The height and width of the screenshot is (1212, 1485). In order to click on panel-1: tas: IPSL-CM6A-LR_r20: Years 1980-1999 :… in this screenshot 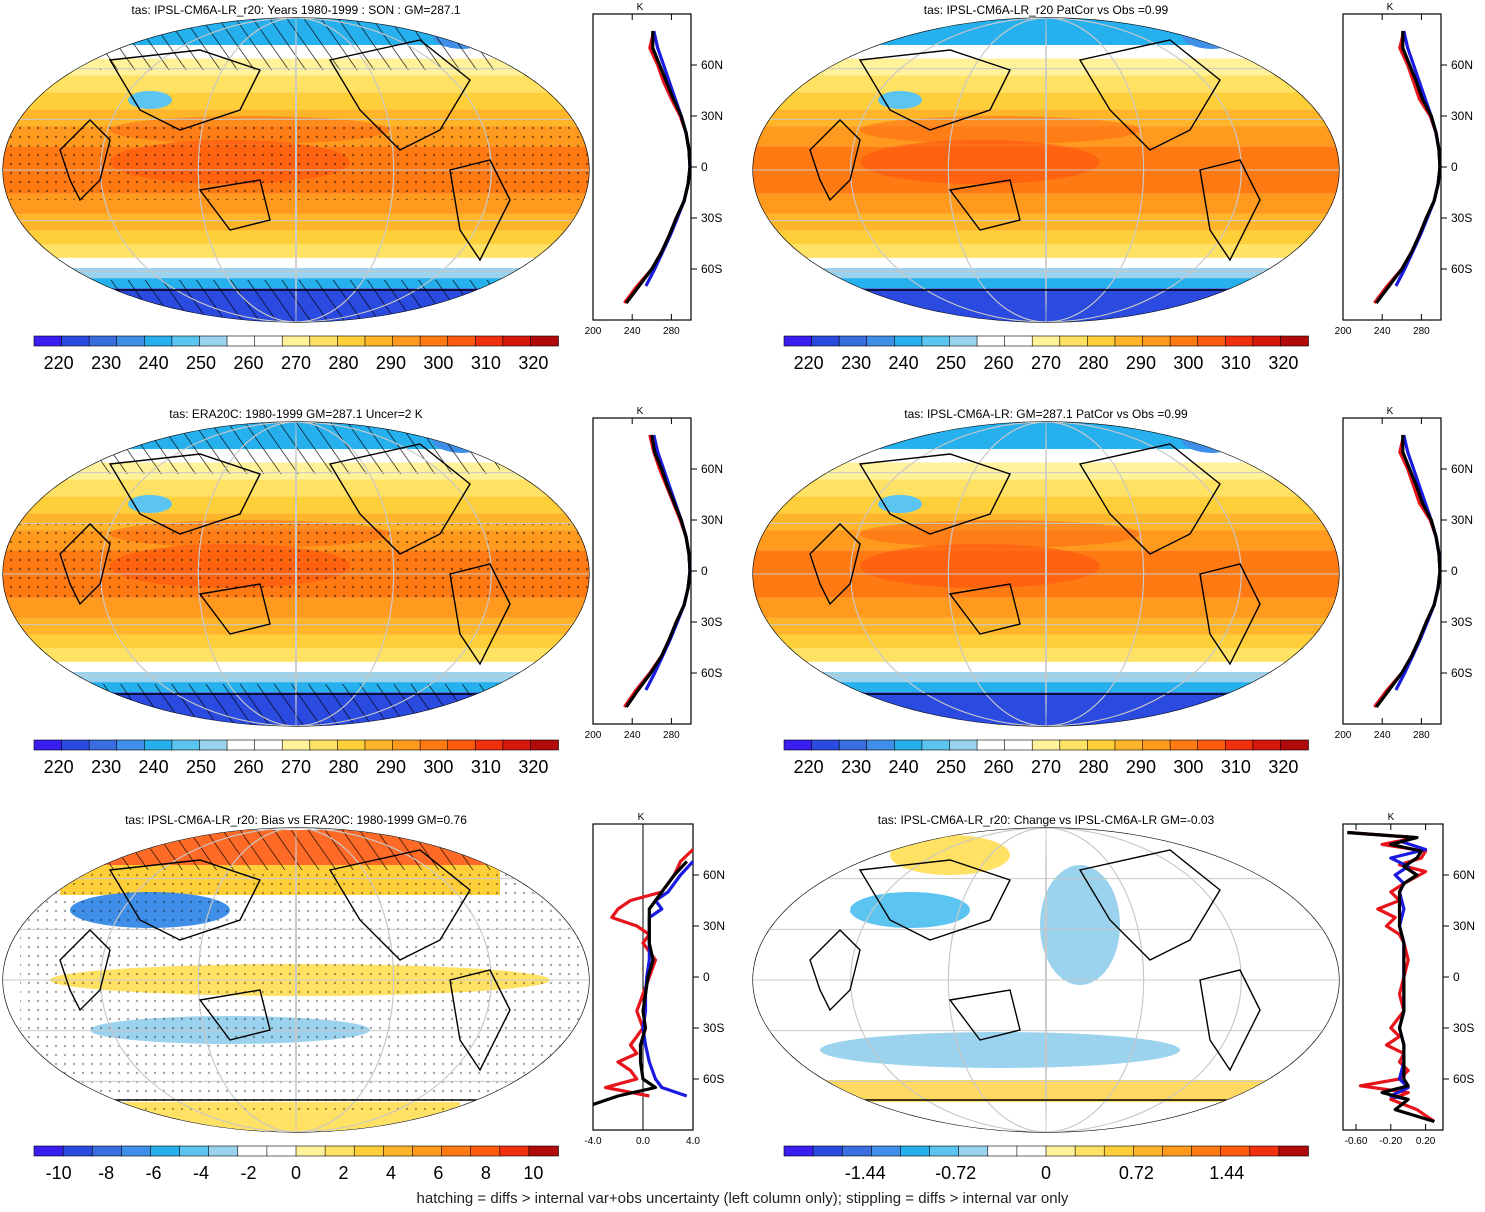, I will do `click(362, 187)`.